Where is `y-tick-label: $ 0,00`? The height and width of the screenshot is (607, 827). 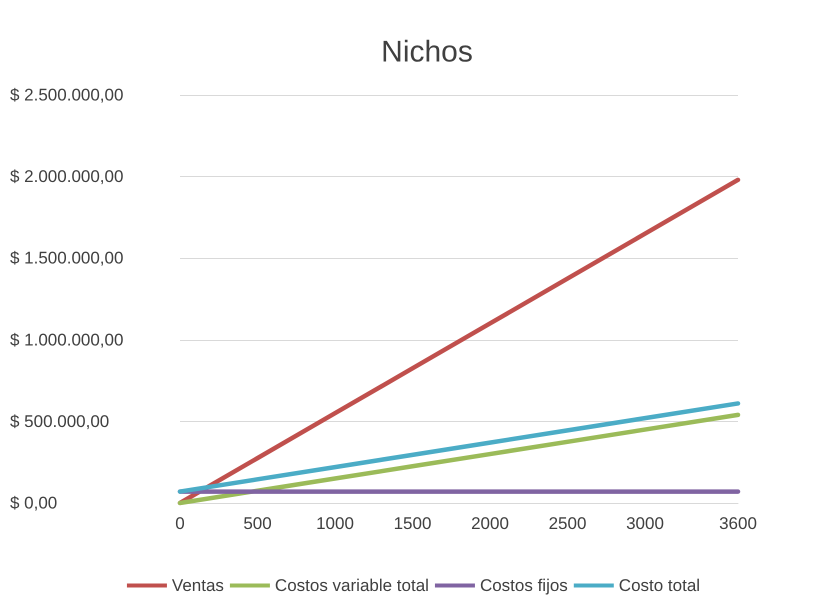
y-tick-label: $ 0,00 is located at coordinates (34, 503).